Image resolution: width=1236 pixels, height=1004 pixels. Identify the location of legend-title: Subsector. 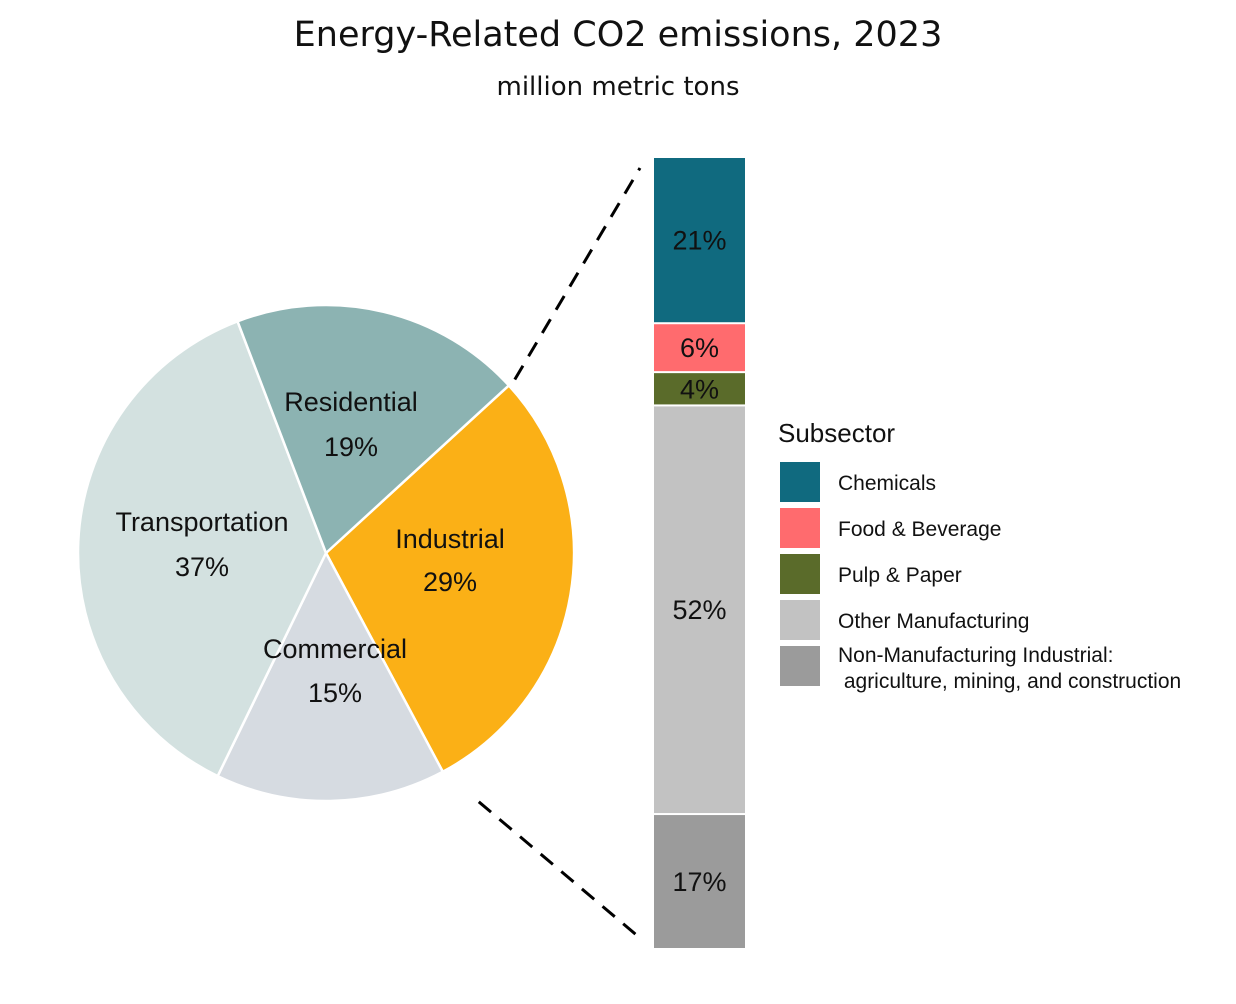
(836, 433).